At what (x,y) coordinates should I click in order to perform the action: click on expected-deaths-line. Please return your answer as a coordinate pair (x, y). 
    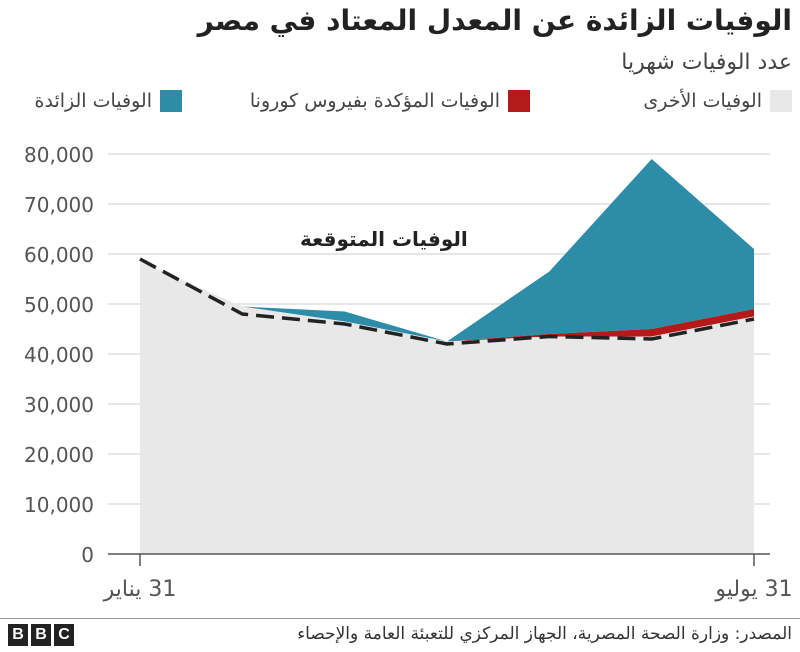
    Looking at the image, I should click on (447, 301).